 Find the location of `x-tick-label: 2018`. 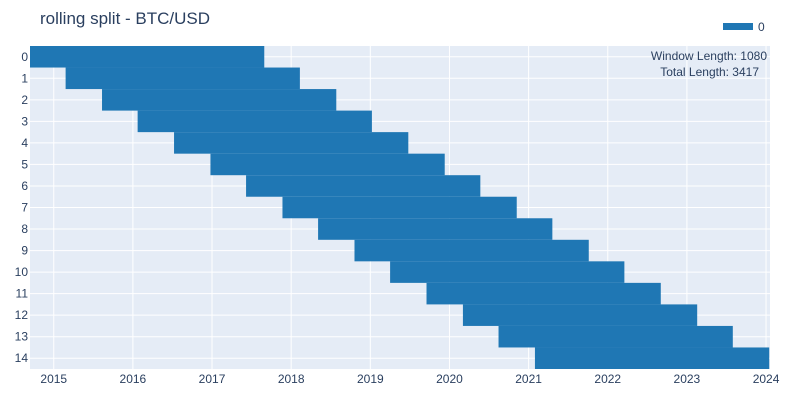

x-tick-label: 2018 is located at coordinates (291, 379).